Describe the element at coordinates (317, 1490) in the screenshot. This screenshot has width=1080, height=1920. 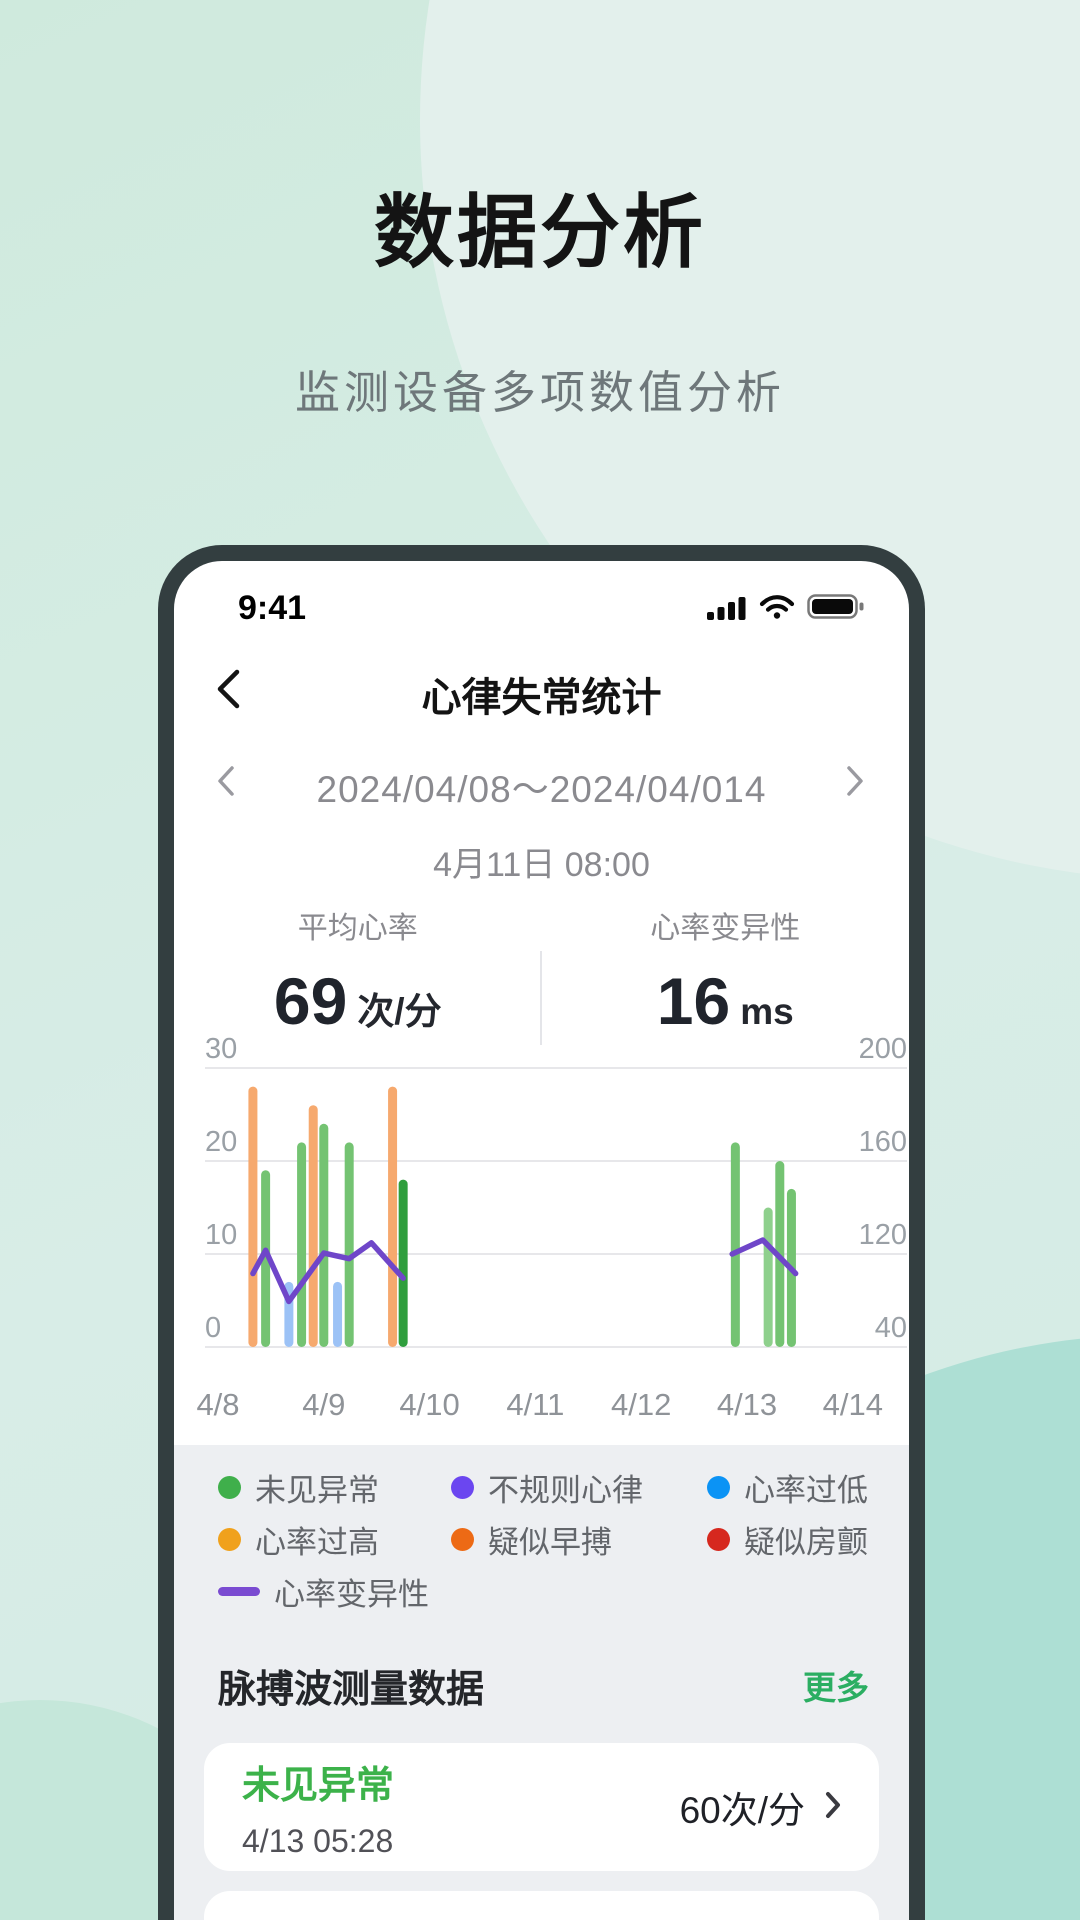
I see `legend-label: 未见异常` at that location.